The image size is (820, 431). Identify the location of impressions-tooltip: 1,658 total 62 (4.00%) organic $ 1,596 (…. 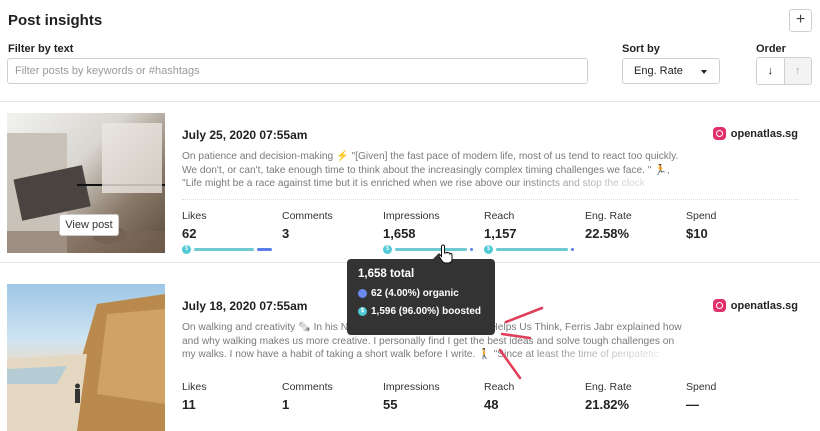
(421, 294).